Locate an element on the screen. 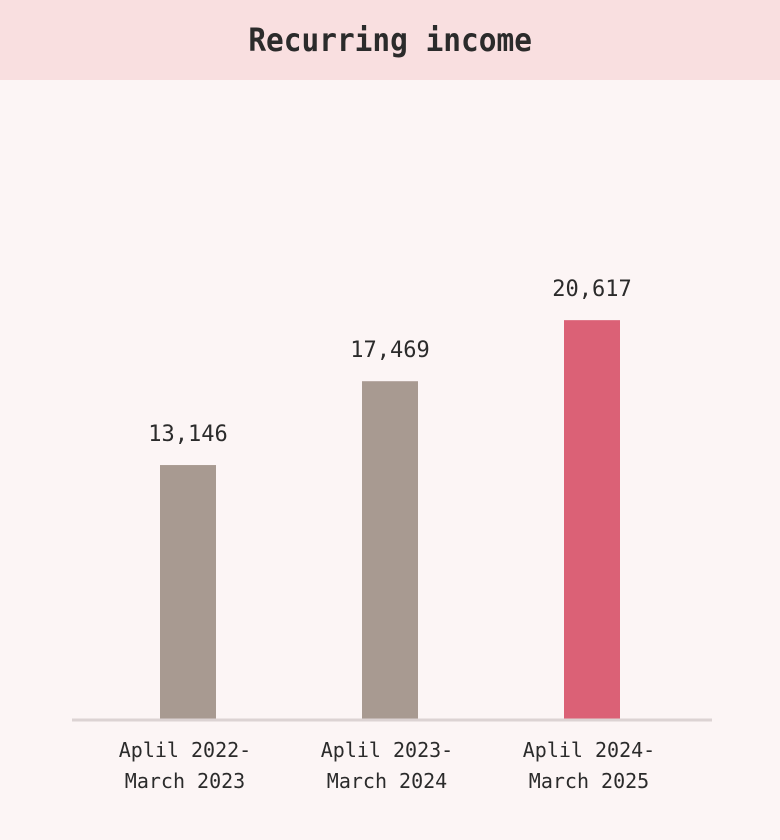 The width and height of the screenshot is (780, 840). category-label-2-line-1: Aplil 2023- is located at coordinates (387, 750).